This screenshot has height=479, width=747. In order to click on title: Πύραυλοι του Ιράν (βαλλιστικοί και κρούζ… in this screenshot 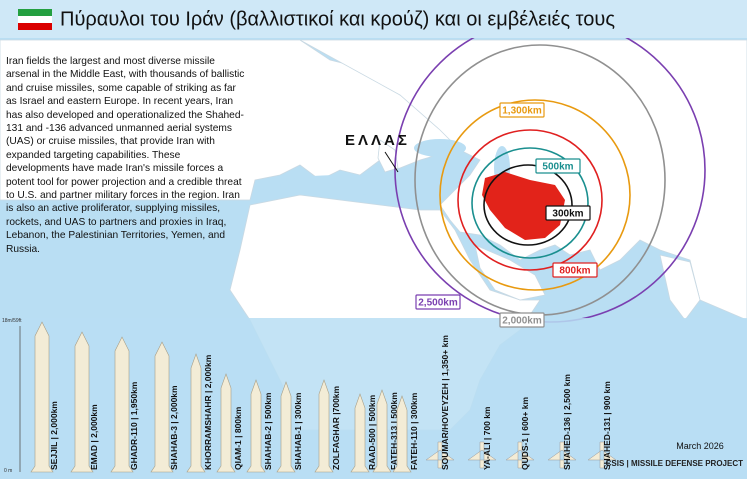, I will do `click(337, 19)`.